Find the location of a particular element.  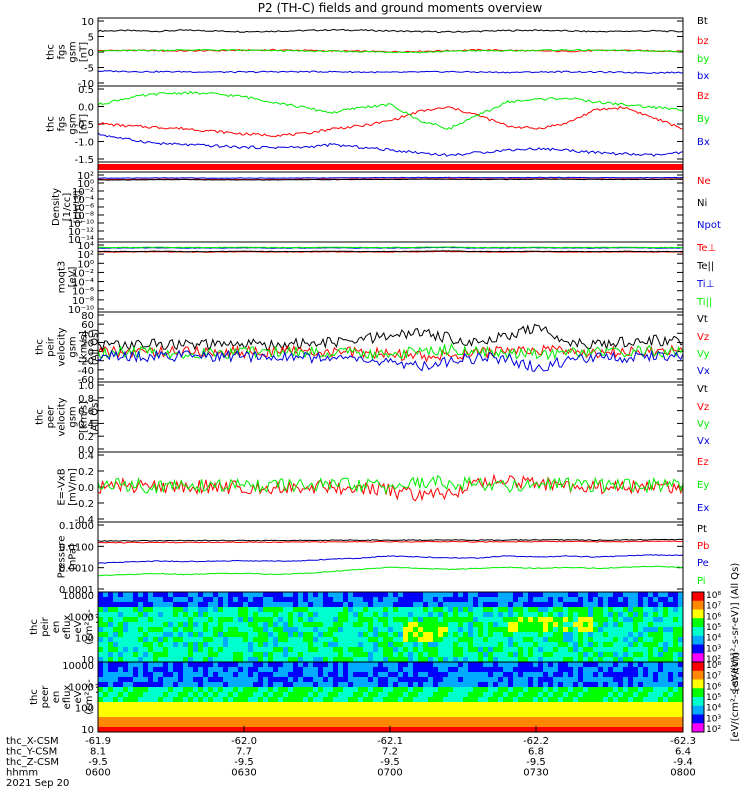

panel-6-ylabel-line: (All Qs) is located at coordinates (95, 417).